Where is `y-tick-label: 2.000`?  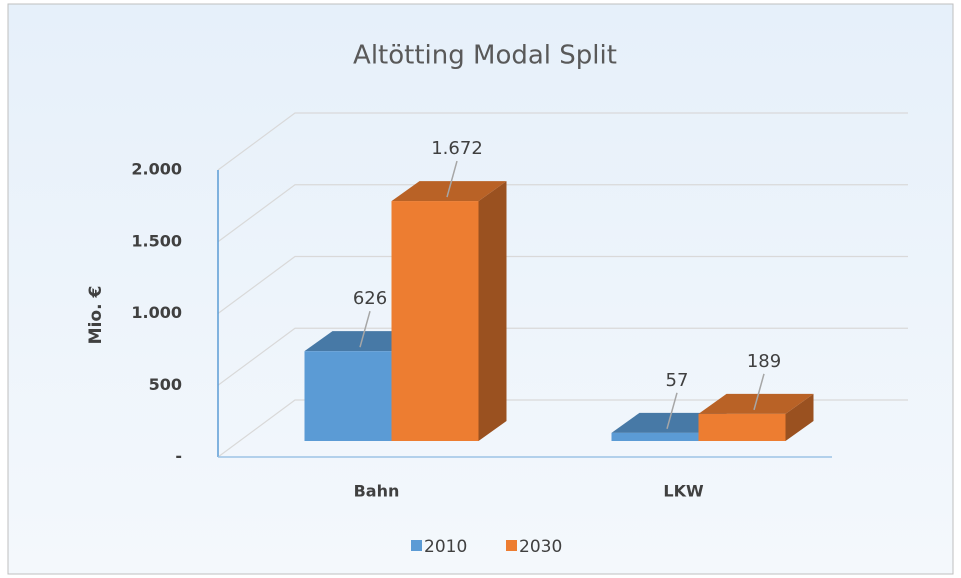
y-tick-label: 2.000 is located at coordinates (156, 169).